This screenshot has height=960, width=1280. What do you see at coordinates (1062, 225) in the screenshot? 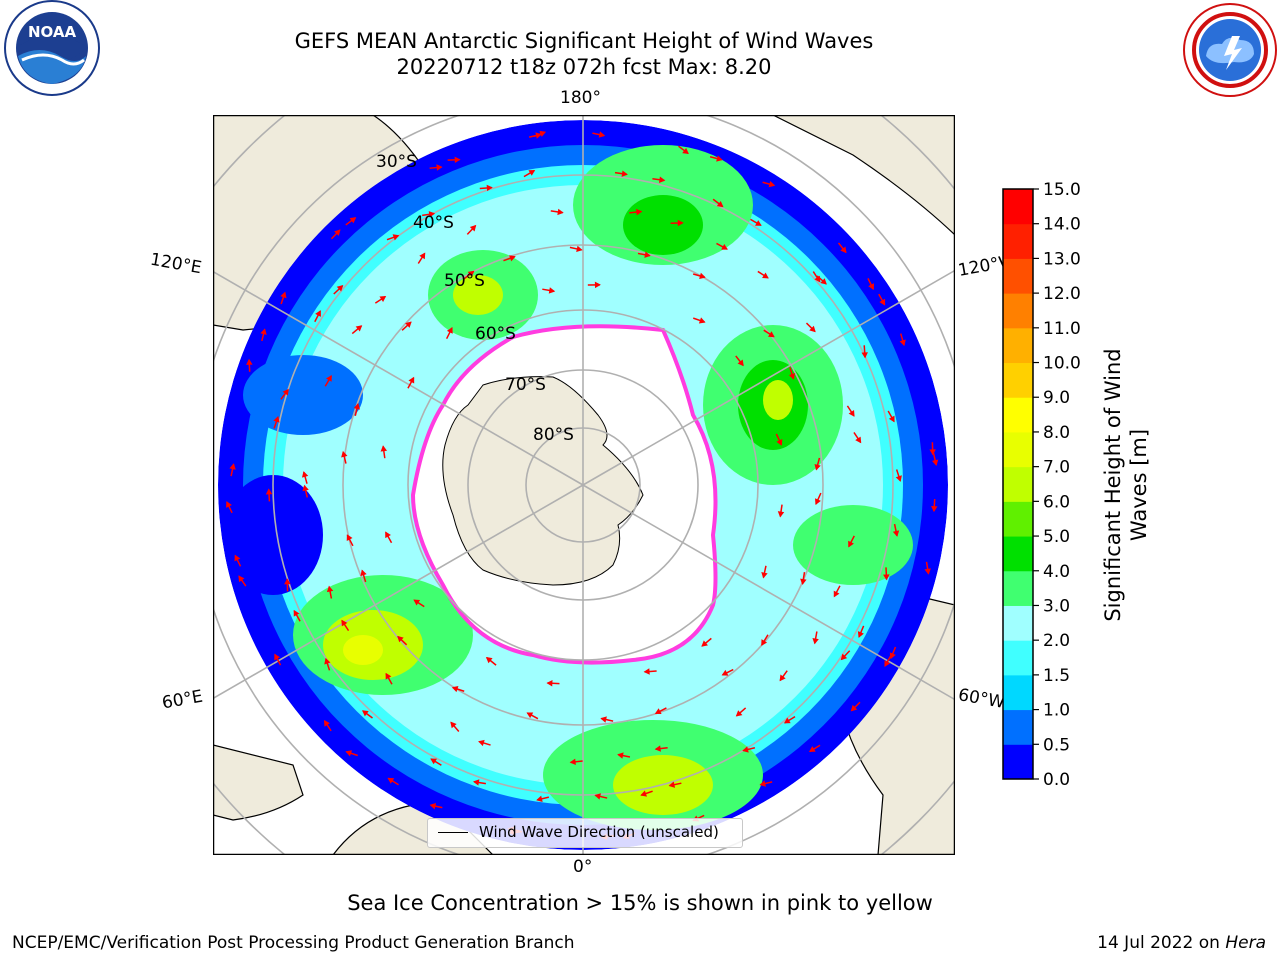
I see `colorbar-tick-label: 14.0` at bounding box center [1062, 225].